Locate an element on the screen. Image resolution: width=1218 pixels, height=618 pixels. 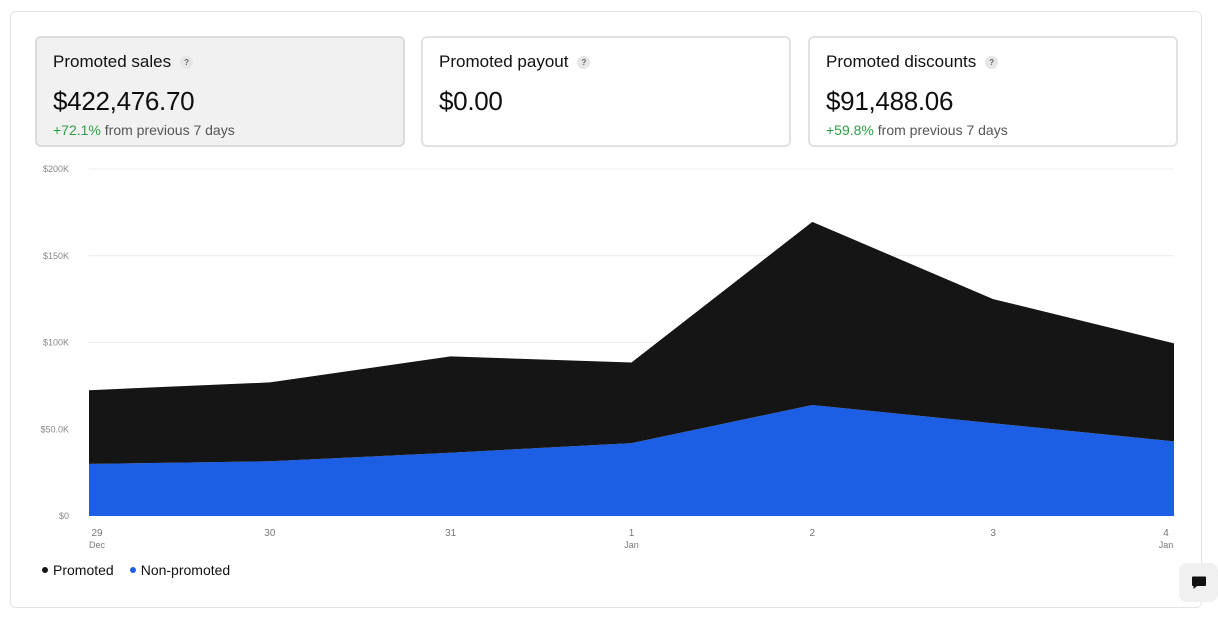
card-title: Promoted discounts is located at coordinates (901, 61).